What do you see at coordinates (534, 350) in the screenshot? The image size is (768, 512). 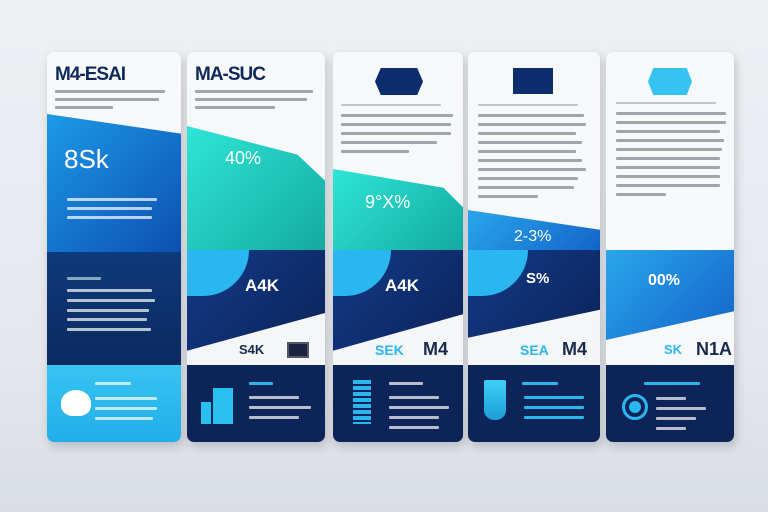 I see `stat-label-left: SEA` at bounding box center [534, 350].